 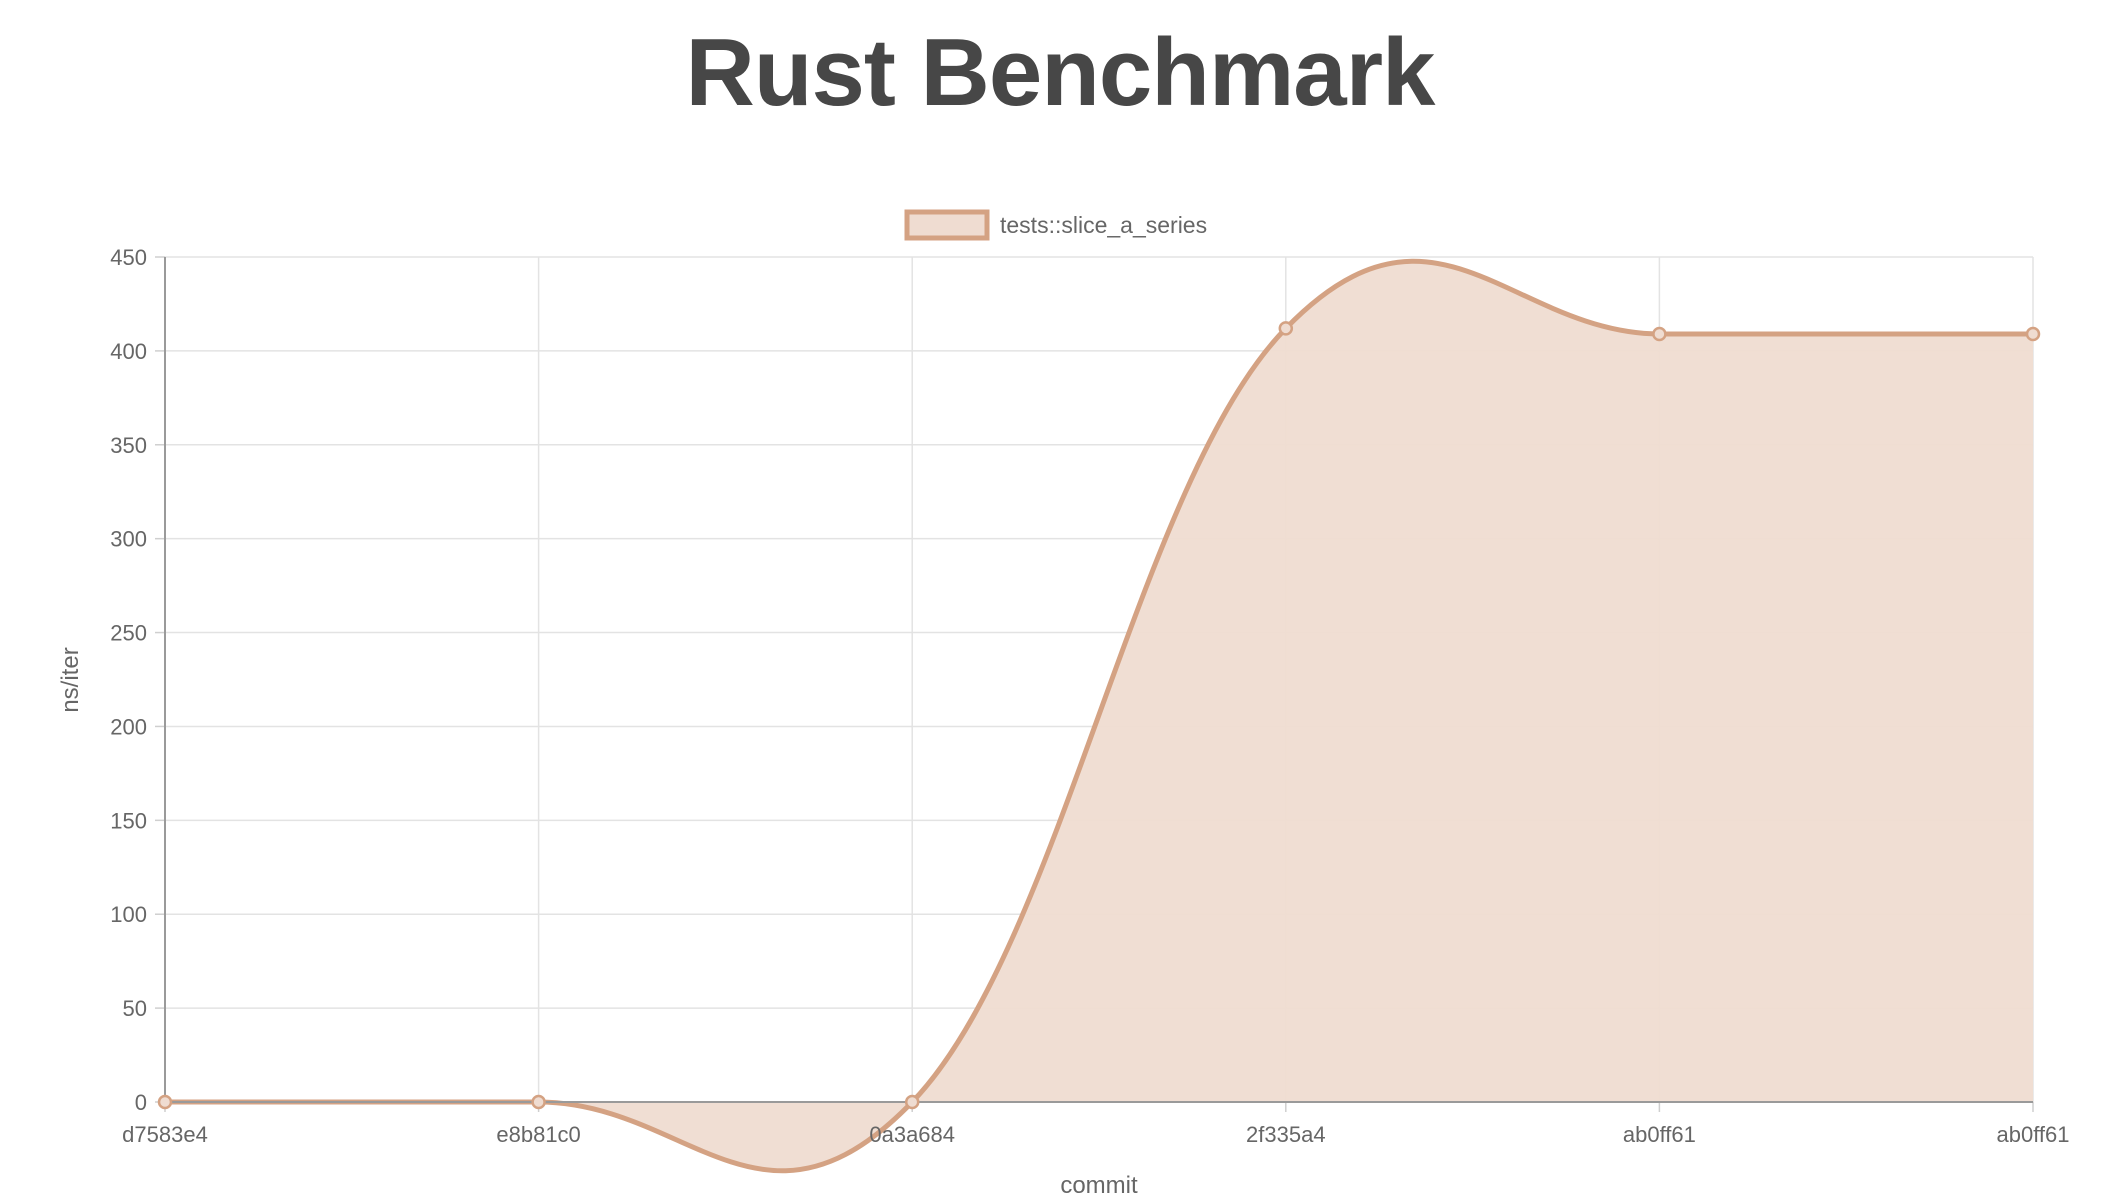 I want to click on y-tick-label: 150, so click(x=128, y=820).